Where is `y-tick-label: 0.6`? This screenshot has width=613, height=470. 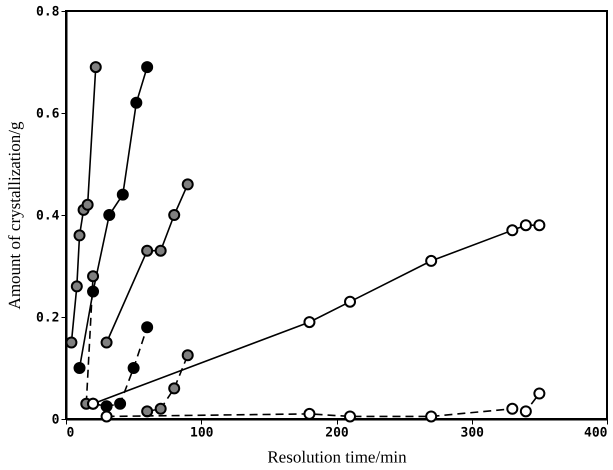
y-tick-label: 0.6 is located at coordinates (48, 114).